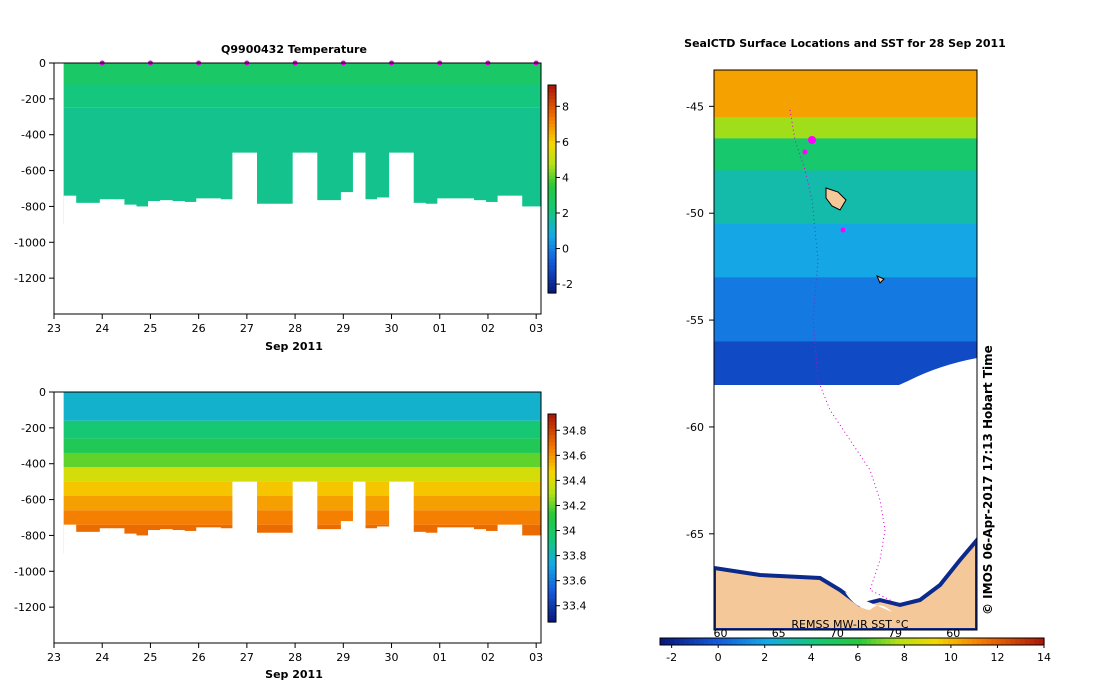 This screenshot has height=700, width=1099. What do you see at coordinates (880, 279) in the screenshot?
I see `heard-island` at bounding box center [880, 279].